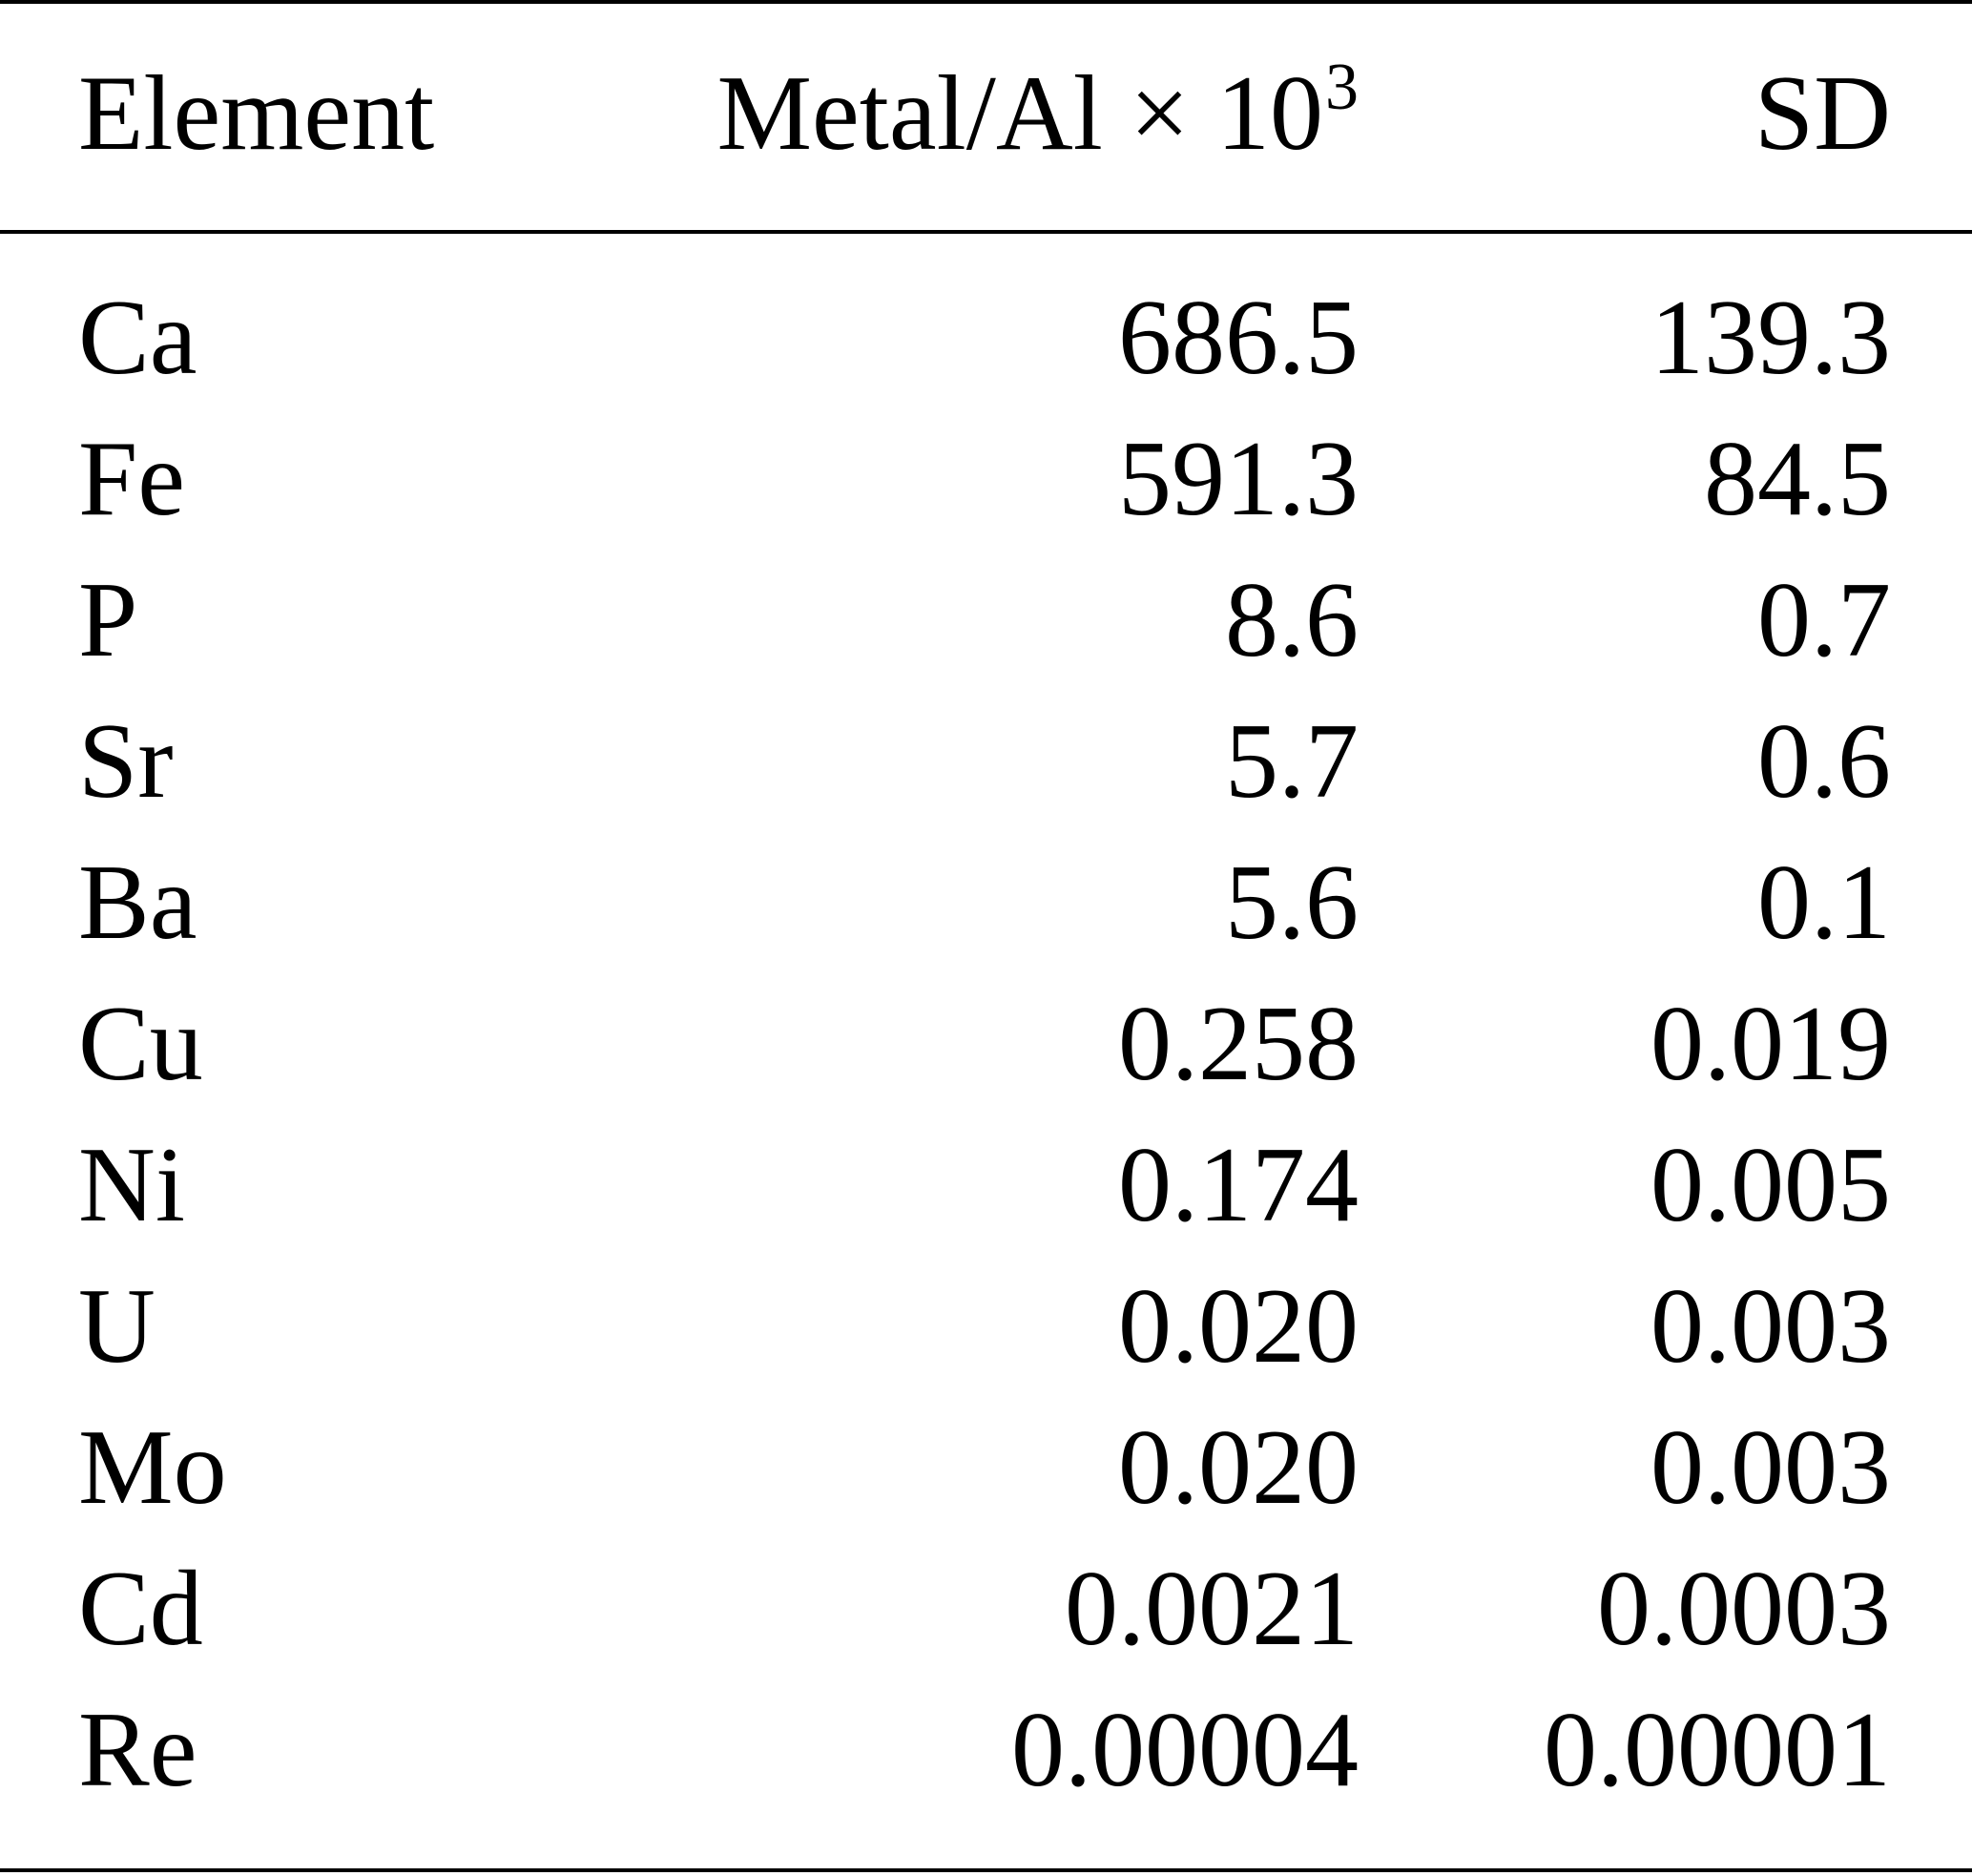  Describe the element at coordinates (1212, 1609) in the screenshot. I see `cell-metal-al-ratio: 0.0021` at that location.